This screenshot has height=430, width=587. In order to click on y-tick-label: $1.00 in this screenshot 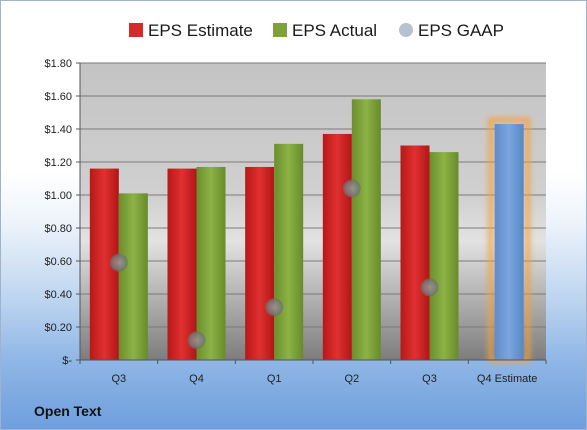, I will do `click(58, 196)`.